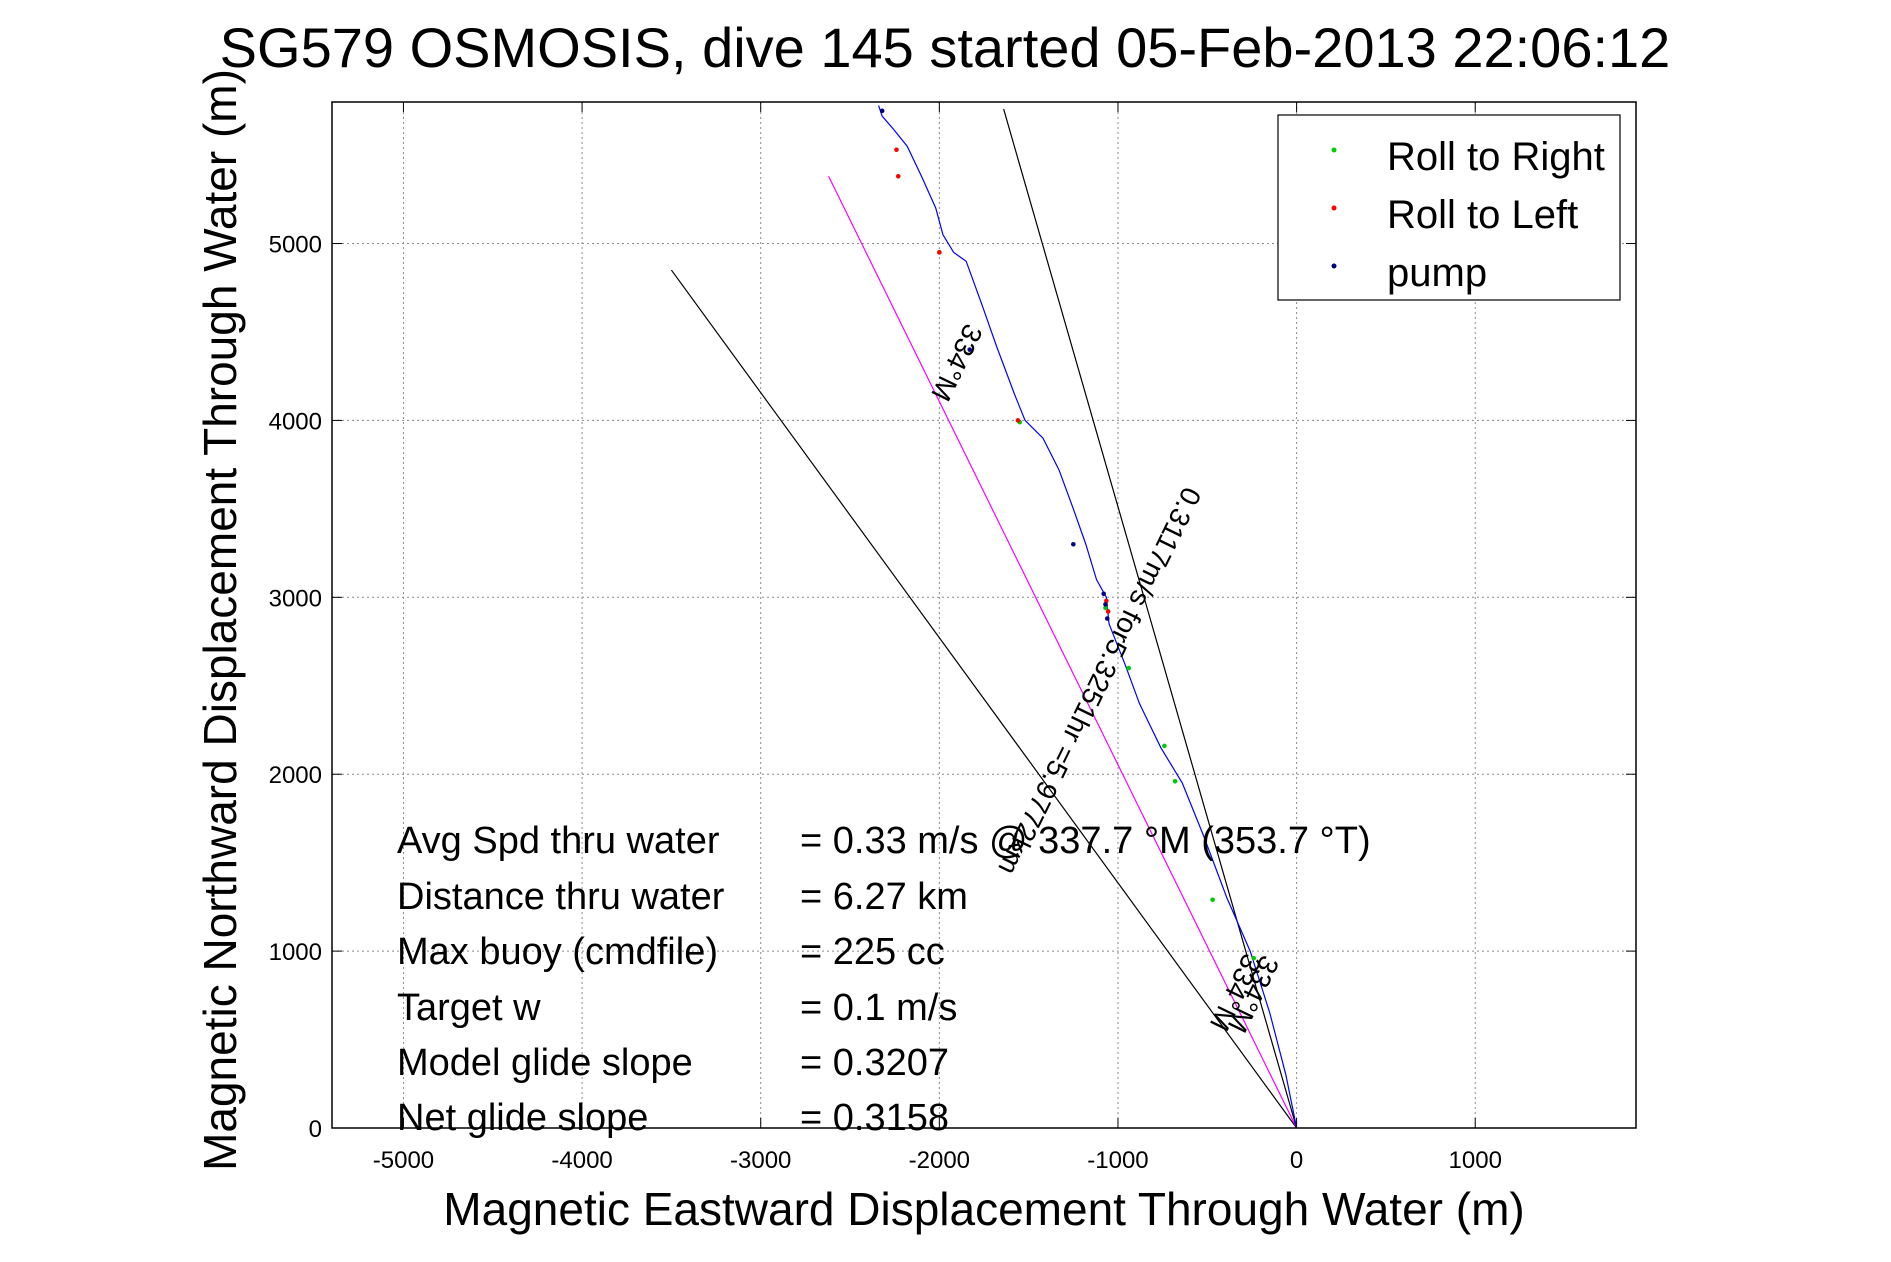 The width and height of the screenshot is (1891, 1262). I want to click on info-label-target-w: Target w, so click(469, 1008).